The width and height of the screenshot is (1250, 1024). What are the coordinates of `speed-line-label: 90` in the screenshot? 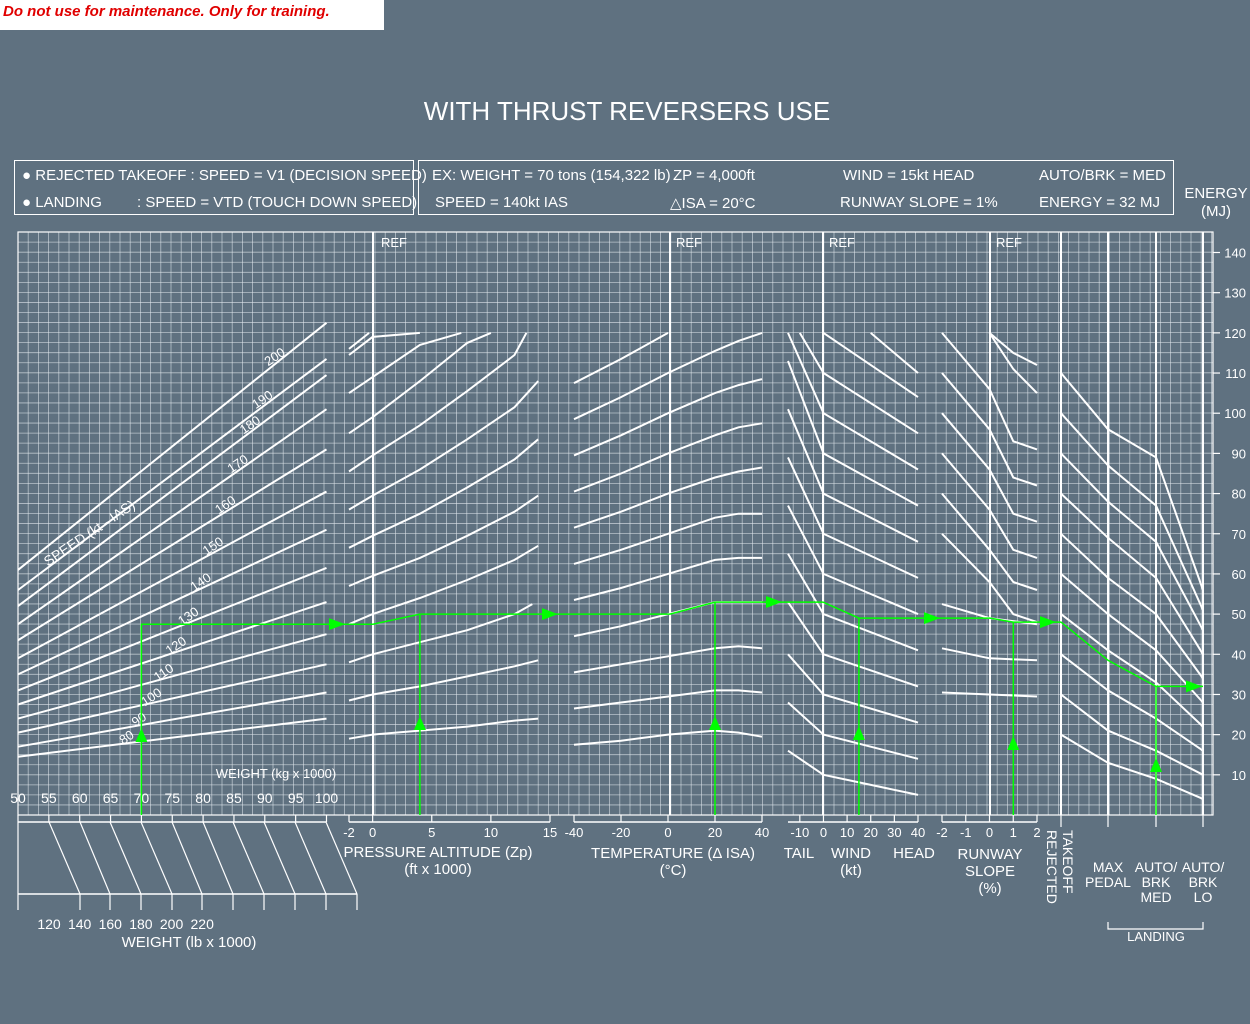 It's located at (139, 719).